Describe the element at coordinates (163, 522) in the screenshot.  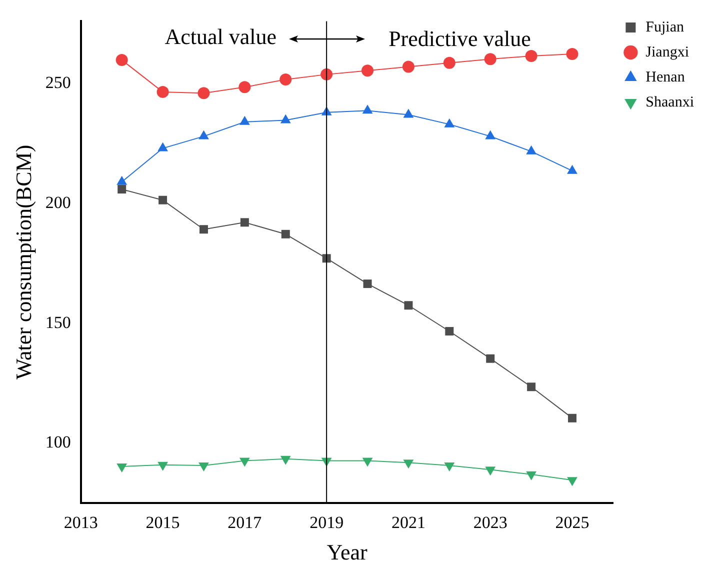
I see `x-tick-label: 2015` at that location.